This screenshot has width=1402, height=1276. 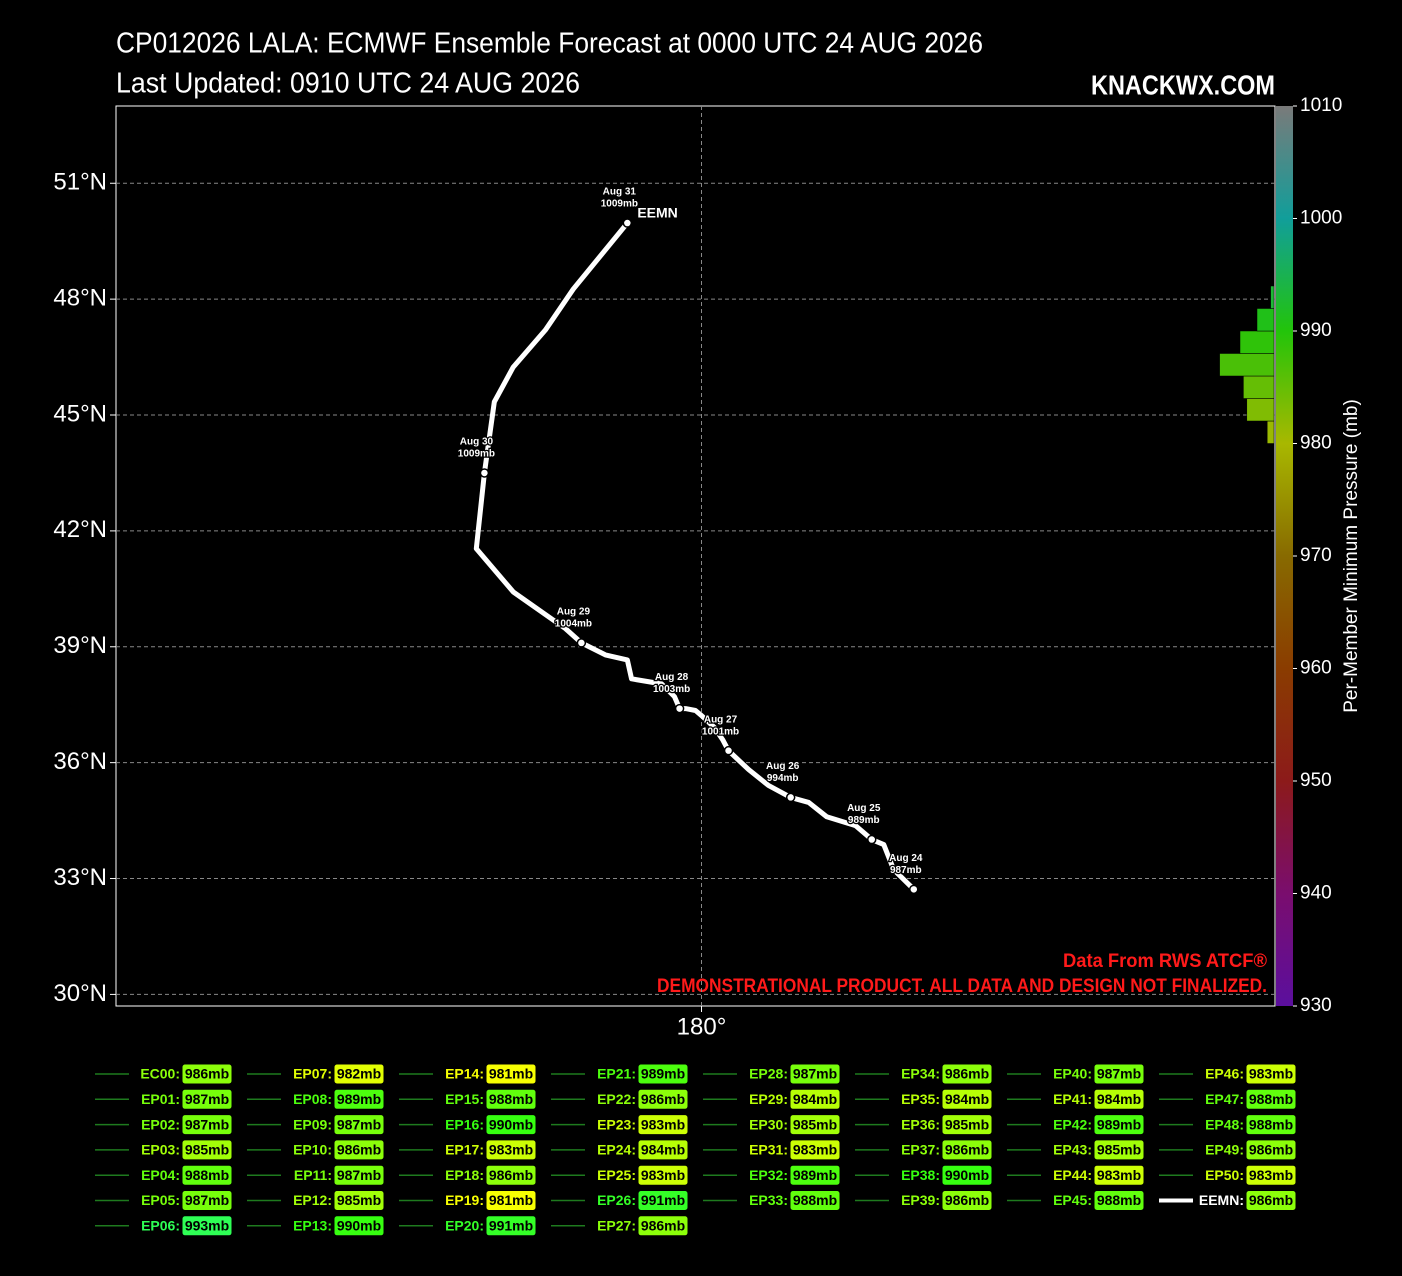 I want to click on site-label: KNACKWX.COM, so click(x=1183, y=84).